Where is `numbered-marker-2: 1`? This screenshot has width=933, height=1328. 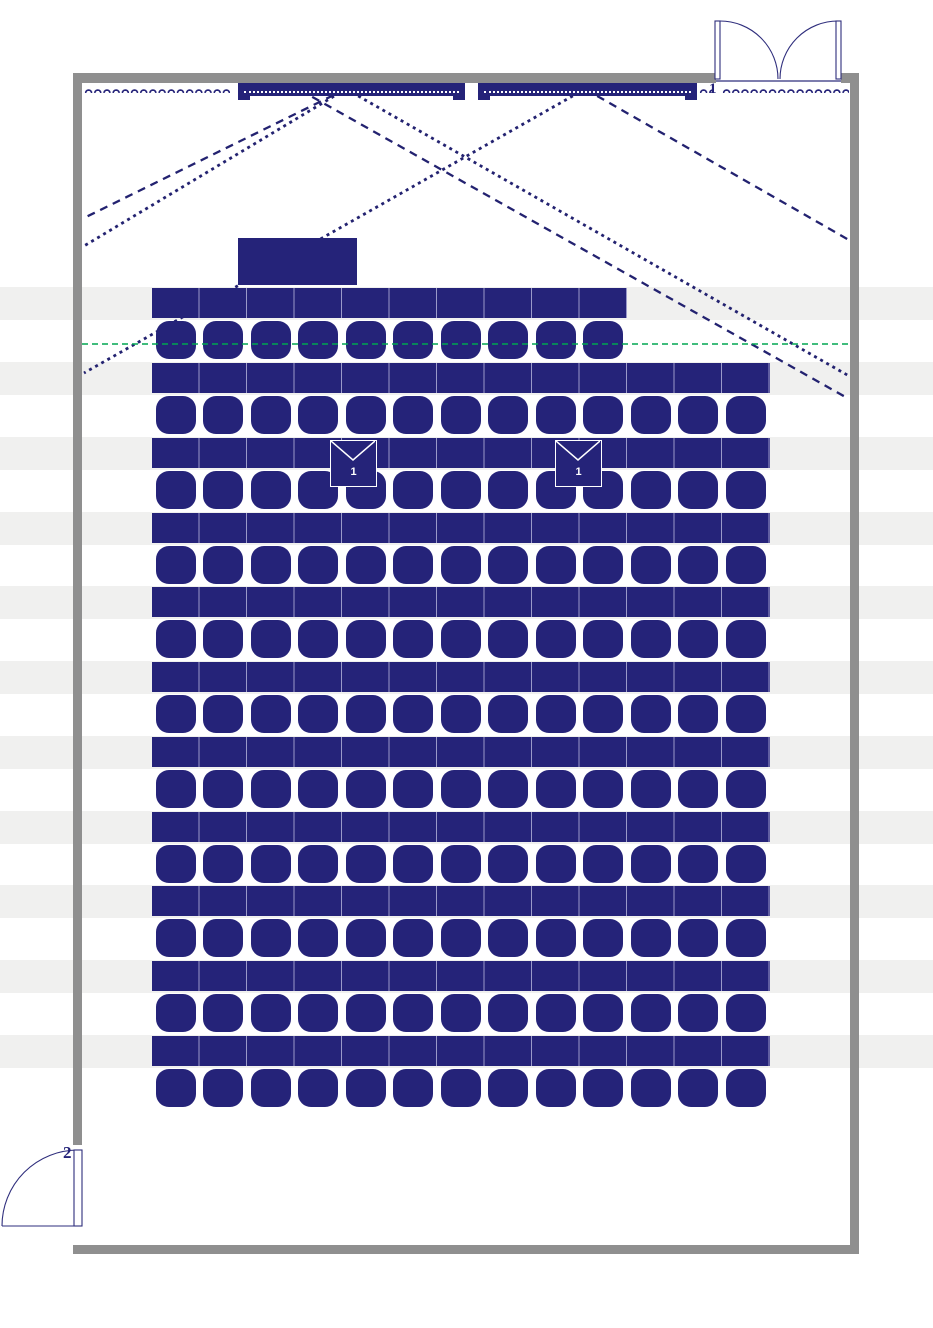 numbered-marker-2: 1 is located at coordinates (578, 463).